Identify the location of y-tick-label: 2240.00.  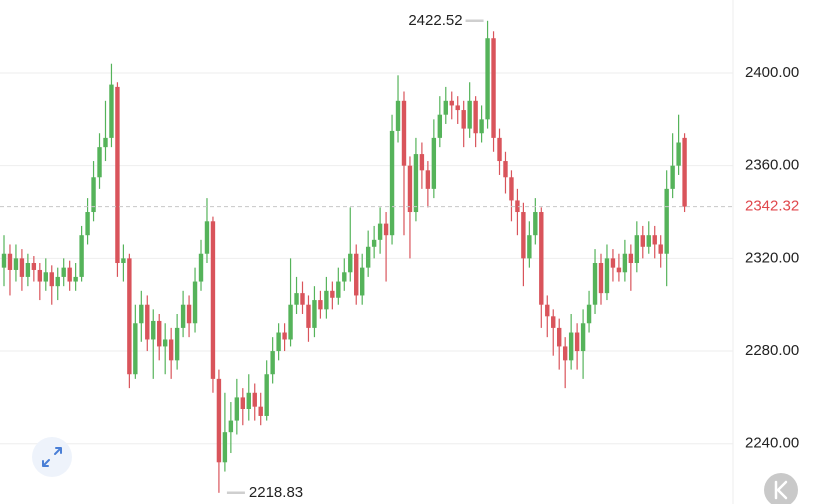
(772, 443).